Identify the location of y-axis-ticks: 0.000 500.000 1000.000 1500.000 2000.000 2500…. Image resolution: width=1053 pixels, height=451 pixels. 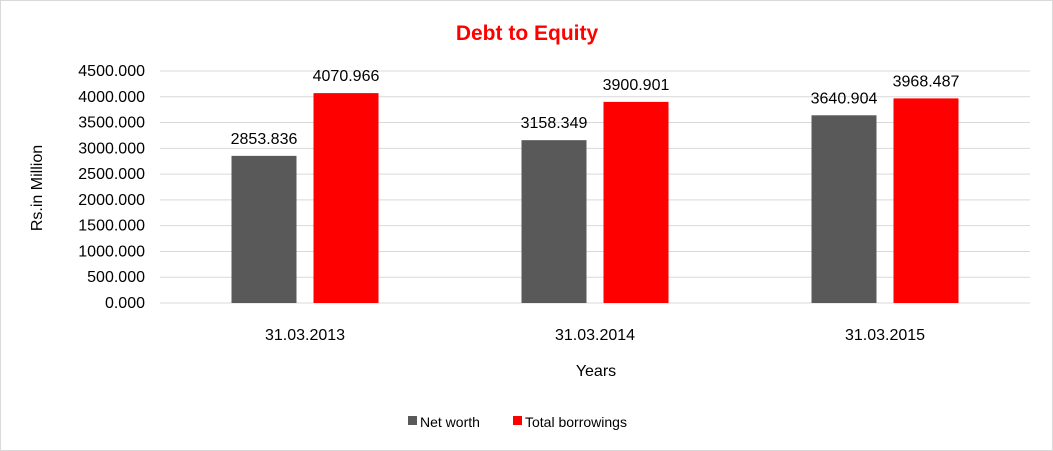
(111, 187).